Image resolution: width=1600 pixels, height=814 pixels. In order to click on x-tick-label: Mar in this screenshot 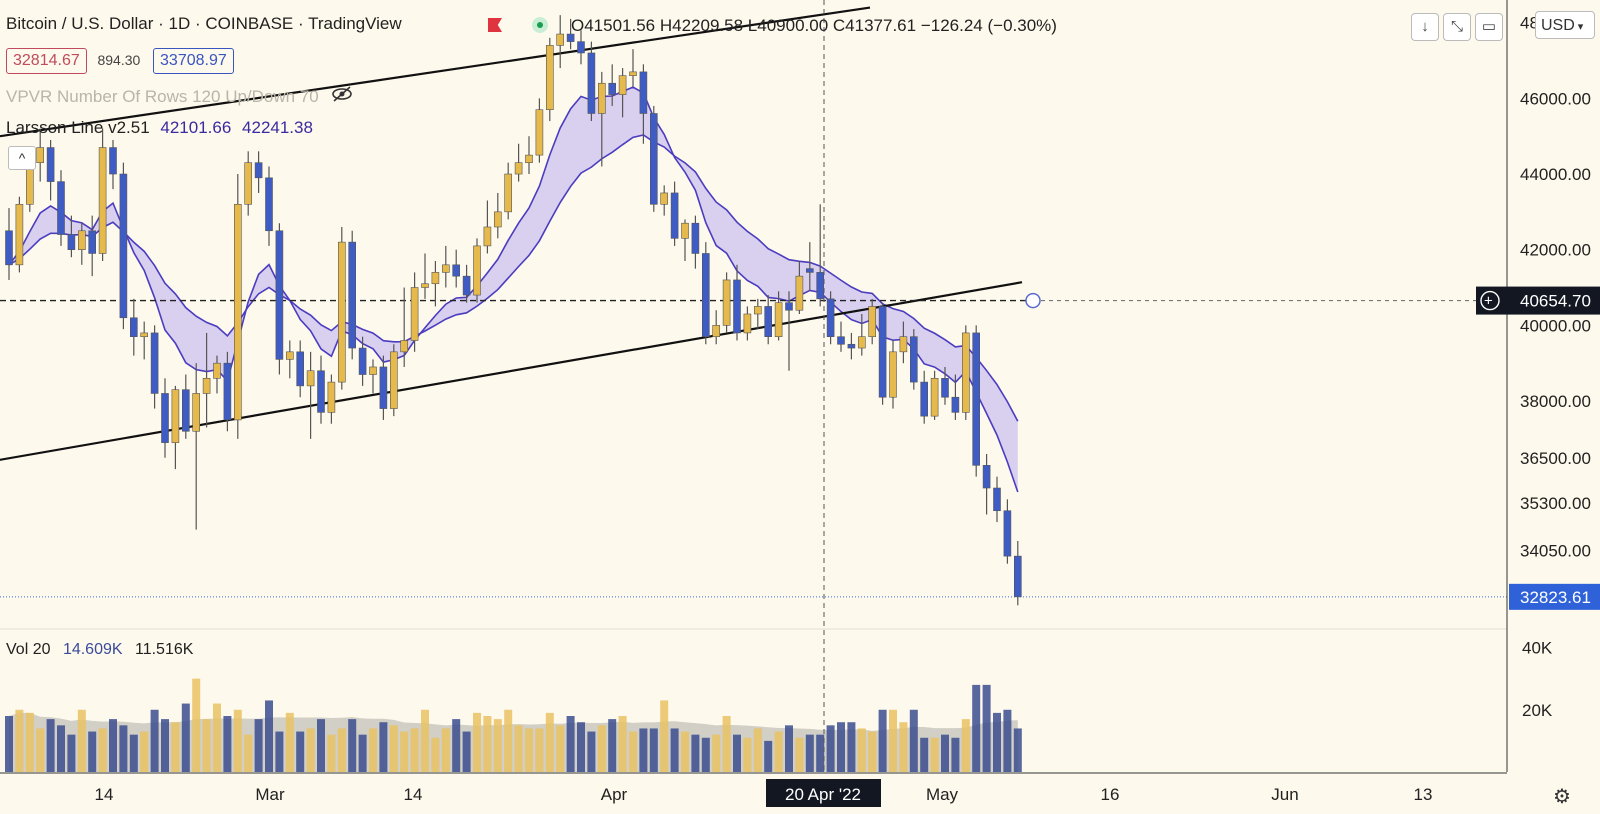, I will do `click(270, 794)`.